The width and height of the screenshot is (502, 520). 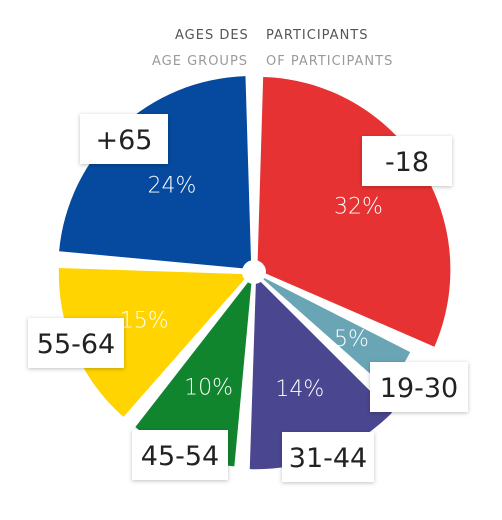 I want to click on category-label-text: 55-64, so click(x=76, y=344).